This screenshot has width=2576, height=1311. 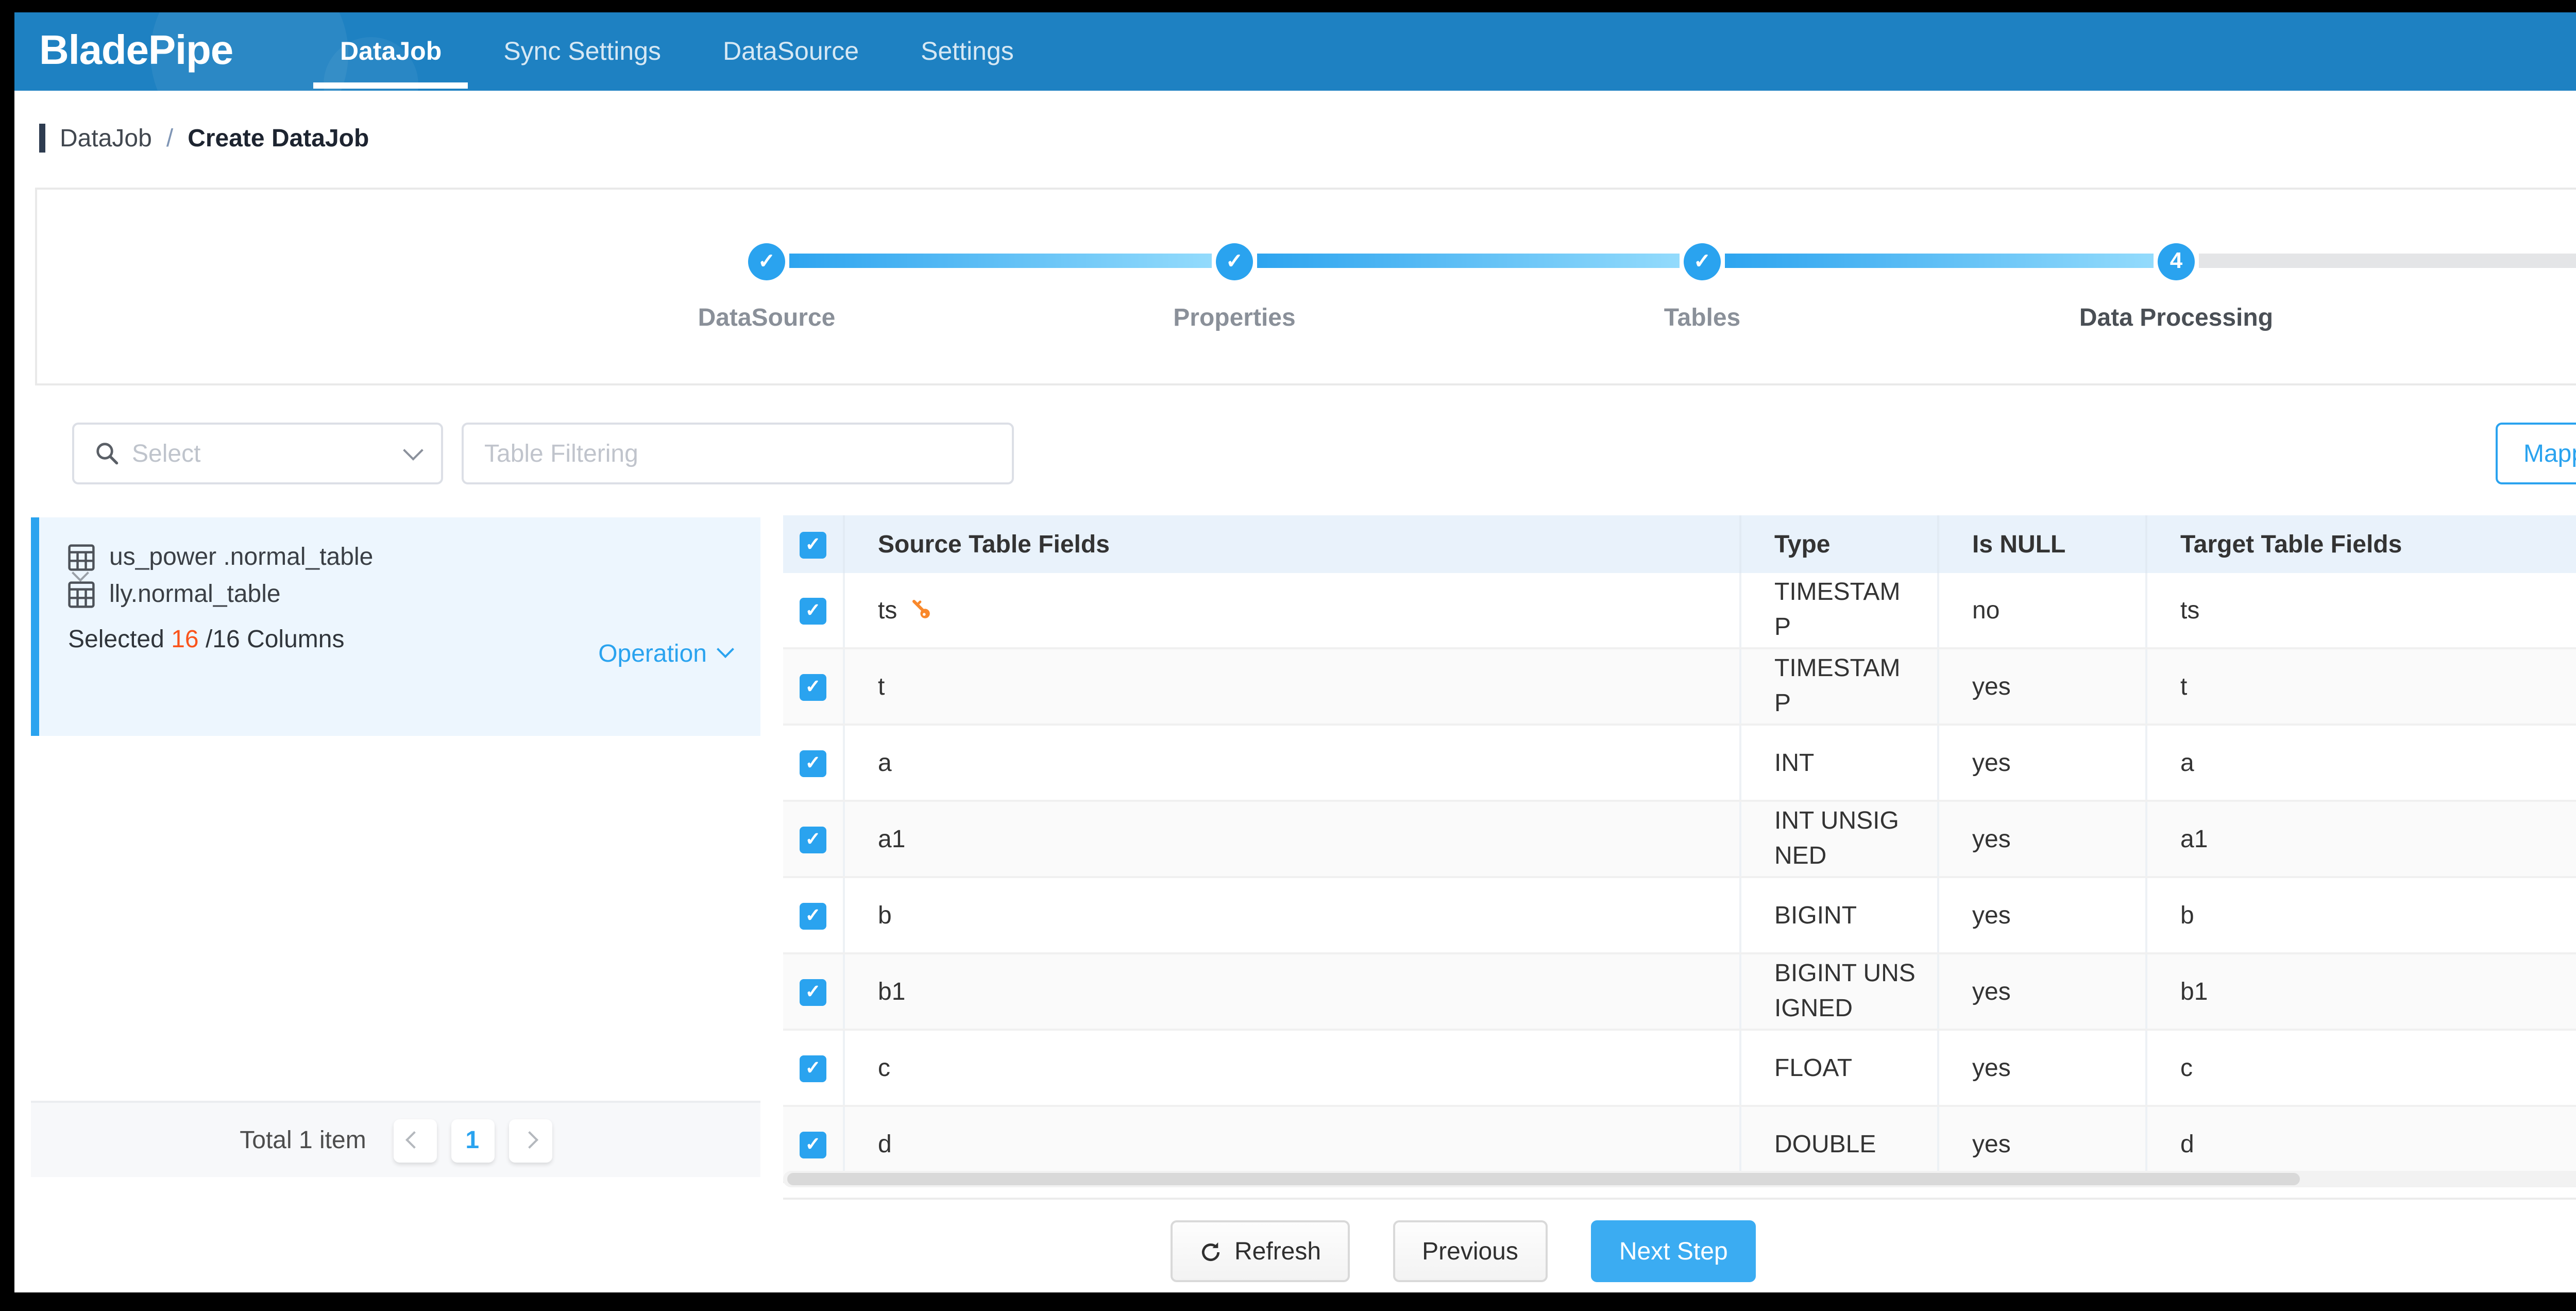 I want to click on nav-tab-settings: Settings, so click(x=967, y=51).